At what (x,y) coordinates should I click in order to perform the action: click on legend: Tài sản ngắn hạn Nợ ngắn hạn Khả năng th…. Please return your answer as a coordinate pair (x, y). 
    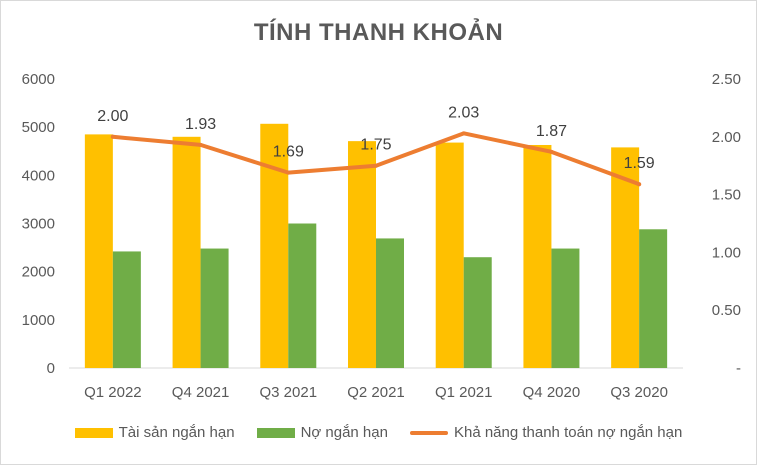
    Looking at the image, I should click on (378, 432).